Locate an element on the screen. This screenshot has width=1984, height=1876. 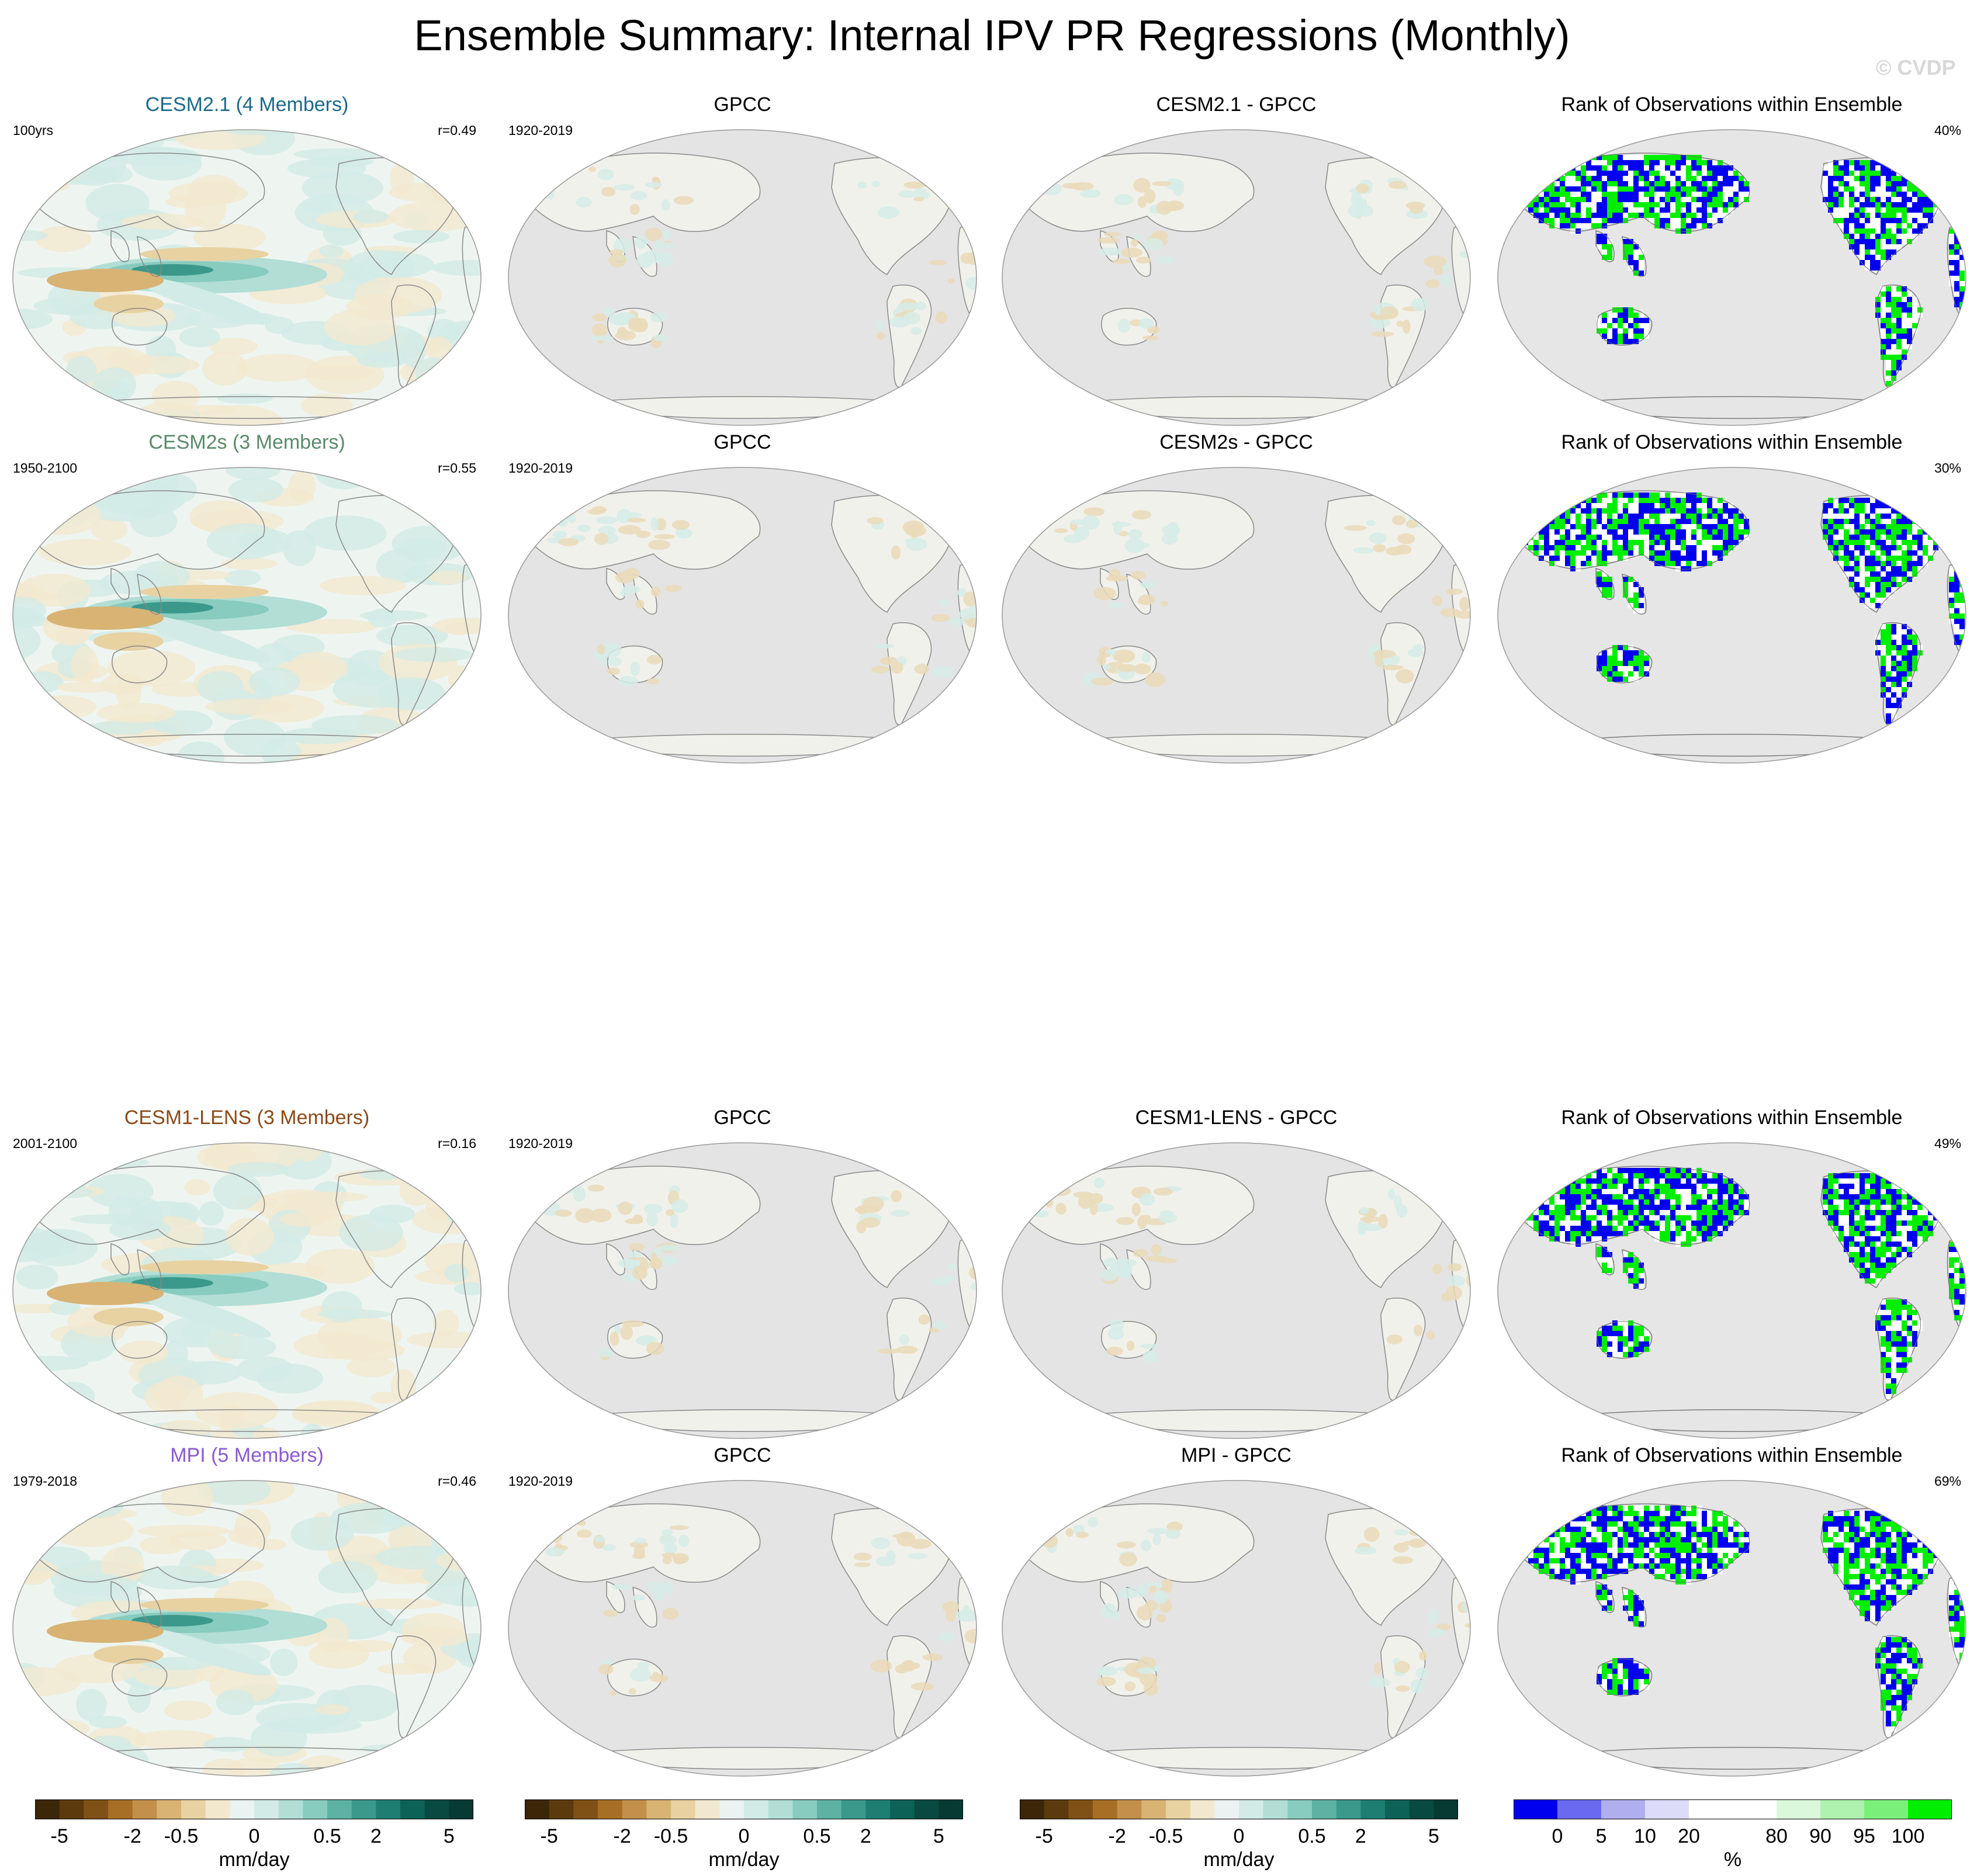
rank-percentage: 30% is located at coordinates (1947, 468).